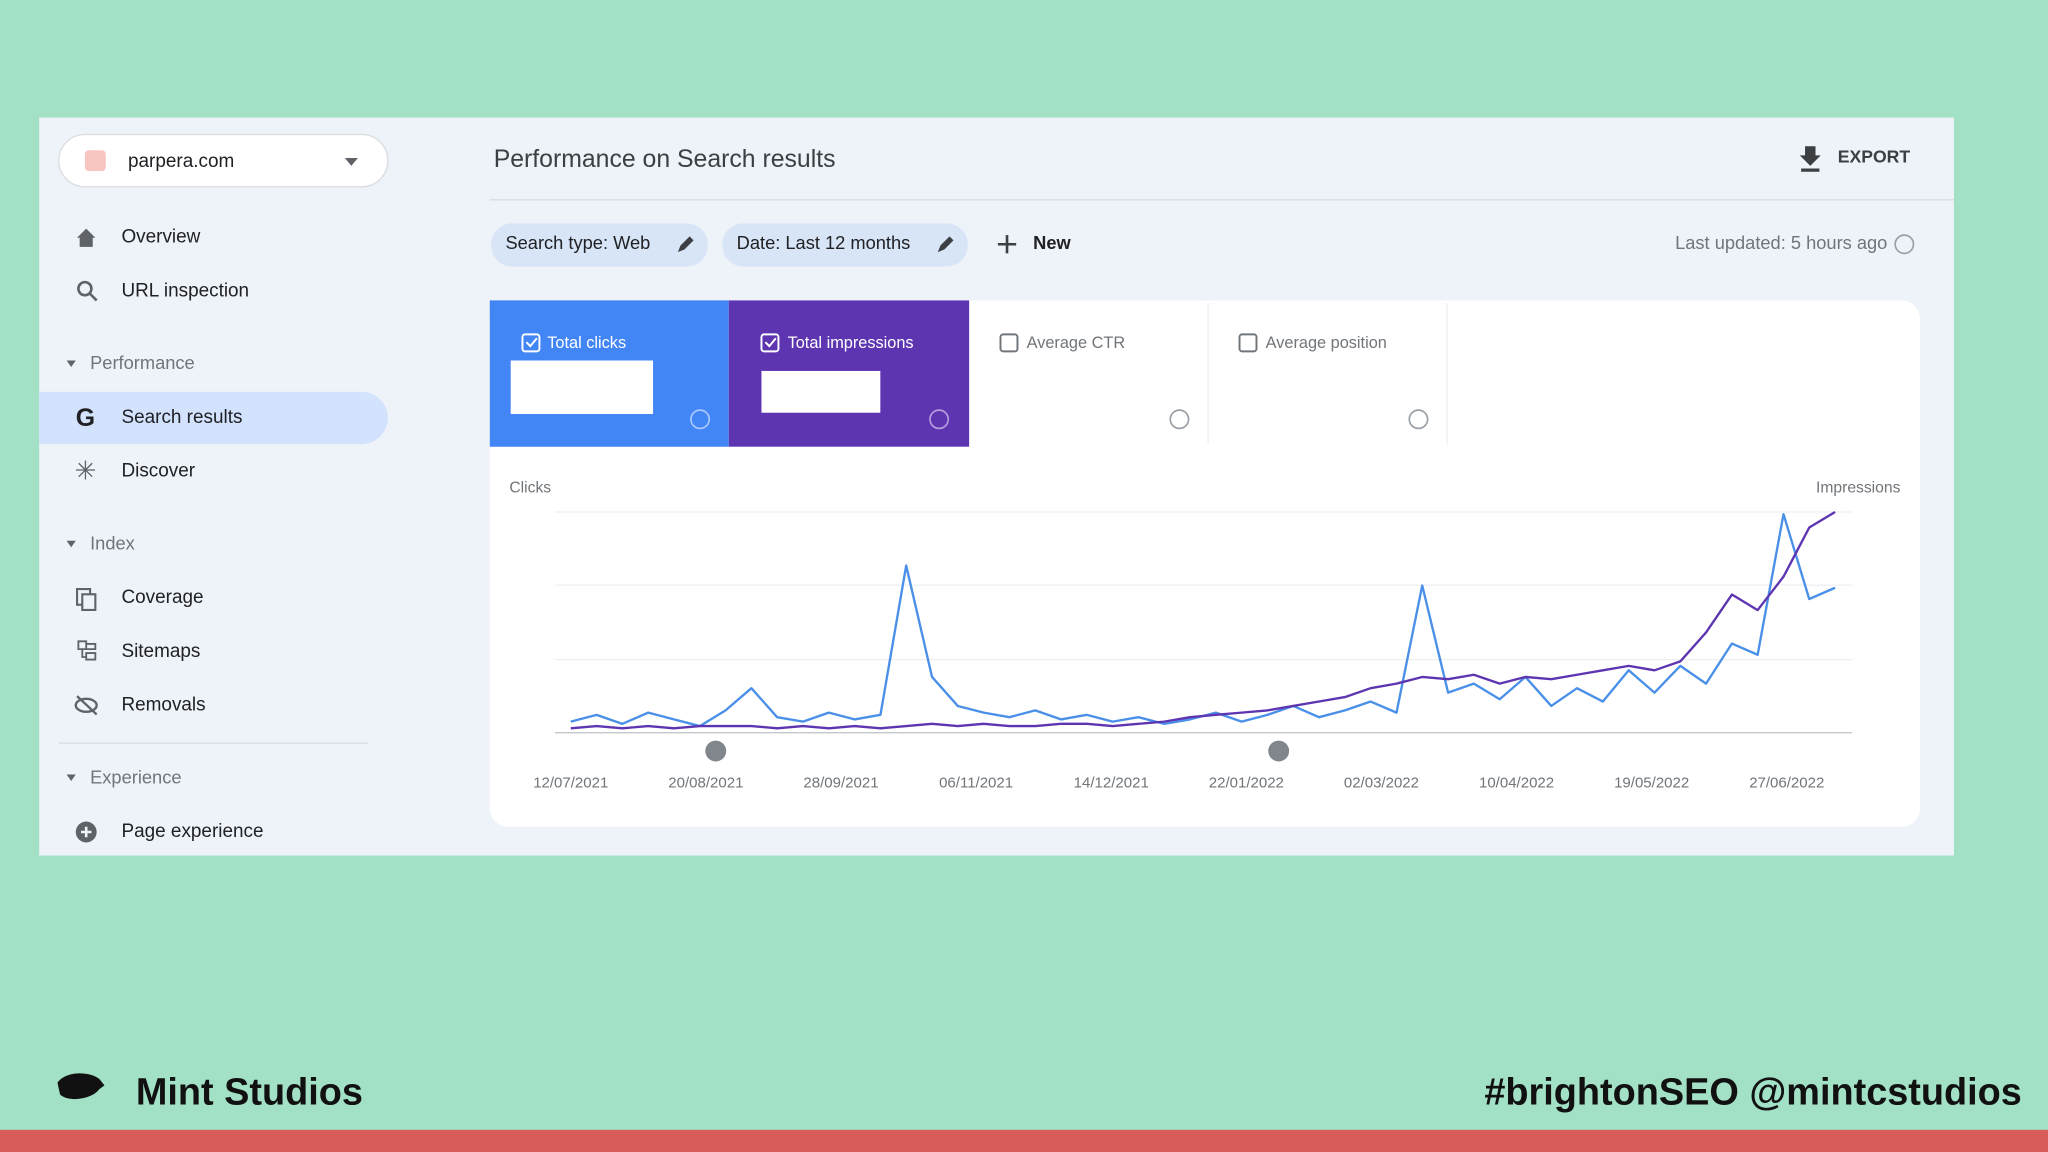 Image resolution: width=2048 pixels, height=1152 pixels. I want to click on nav-item: Removals, so click(163, 704).